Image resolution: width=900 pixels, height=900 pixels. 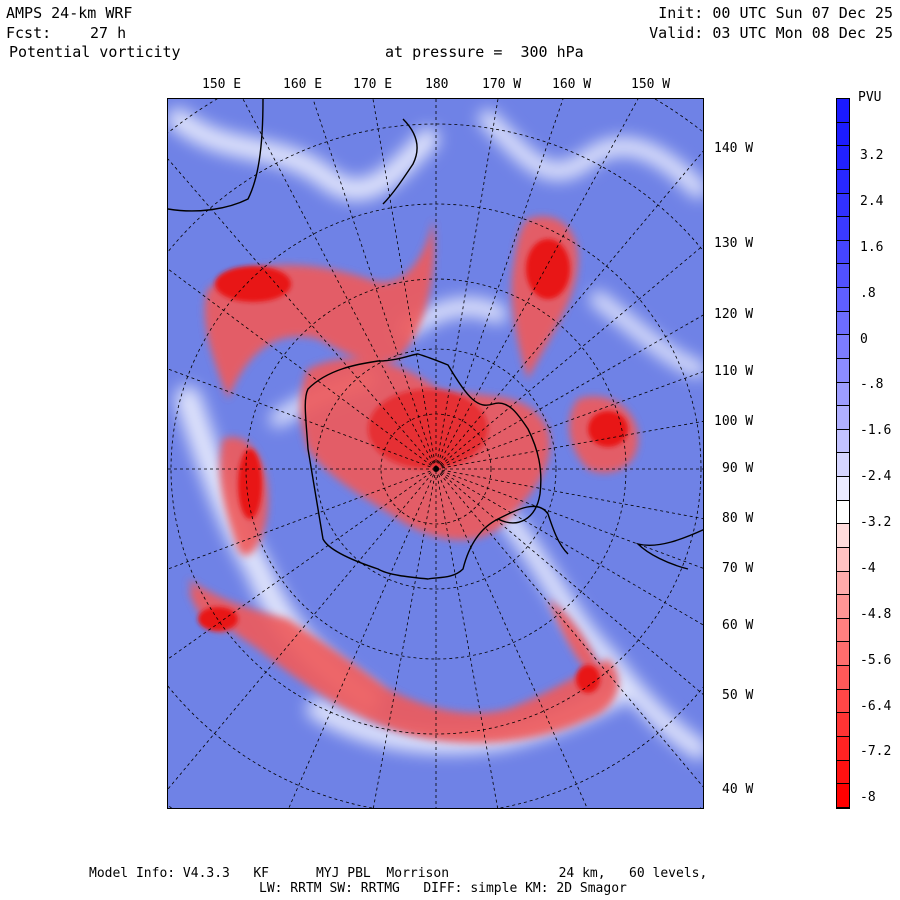 I want to click on lon-label-right: 80 W, so click(x=738, y=518).